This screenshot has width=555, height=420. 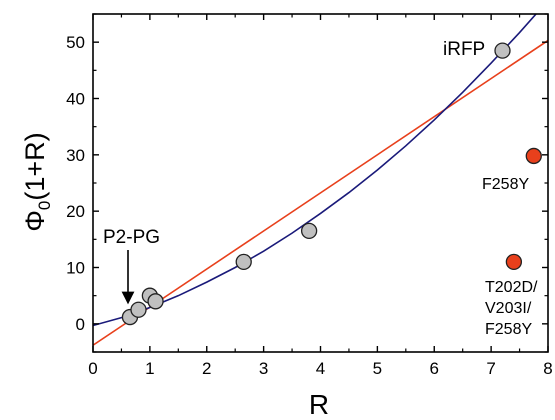 I want to click on y-tick-label: 10, so click(x=75, y=268).